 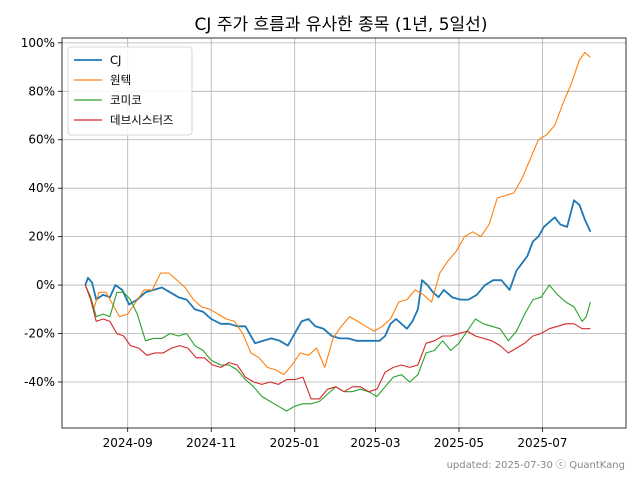 What do you see at coordinates (45, 285) in the screenshot?
I see `y-tick-label: 0%` at bounding box center [45, 285].